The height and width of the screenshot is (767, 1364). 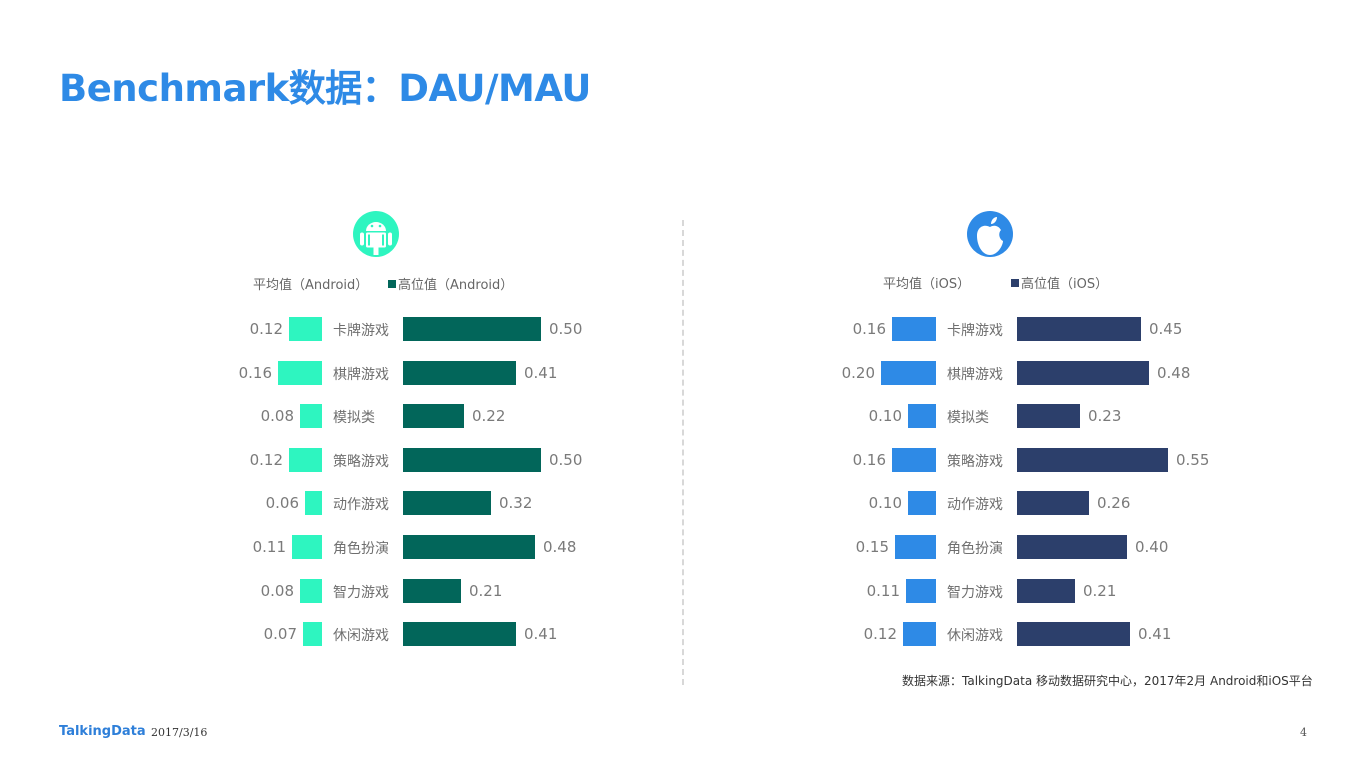 What do you see at coordinates (376, 234) in the screenshot?
I see `android-icon` at bounding box center [376, 234].